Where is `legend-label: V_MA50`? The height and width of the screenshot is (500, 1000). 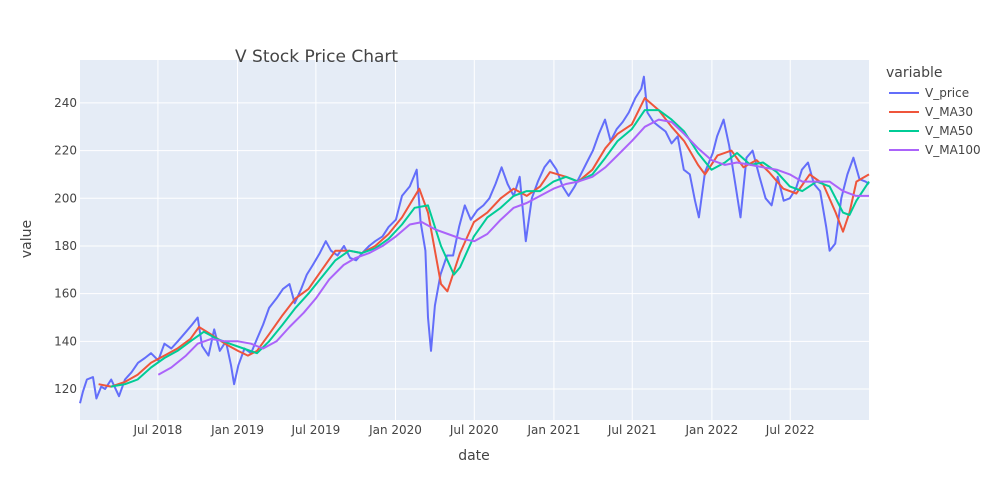
legend-label: V_MA50 is located at coordinates (949, 131).